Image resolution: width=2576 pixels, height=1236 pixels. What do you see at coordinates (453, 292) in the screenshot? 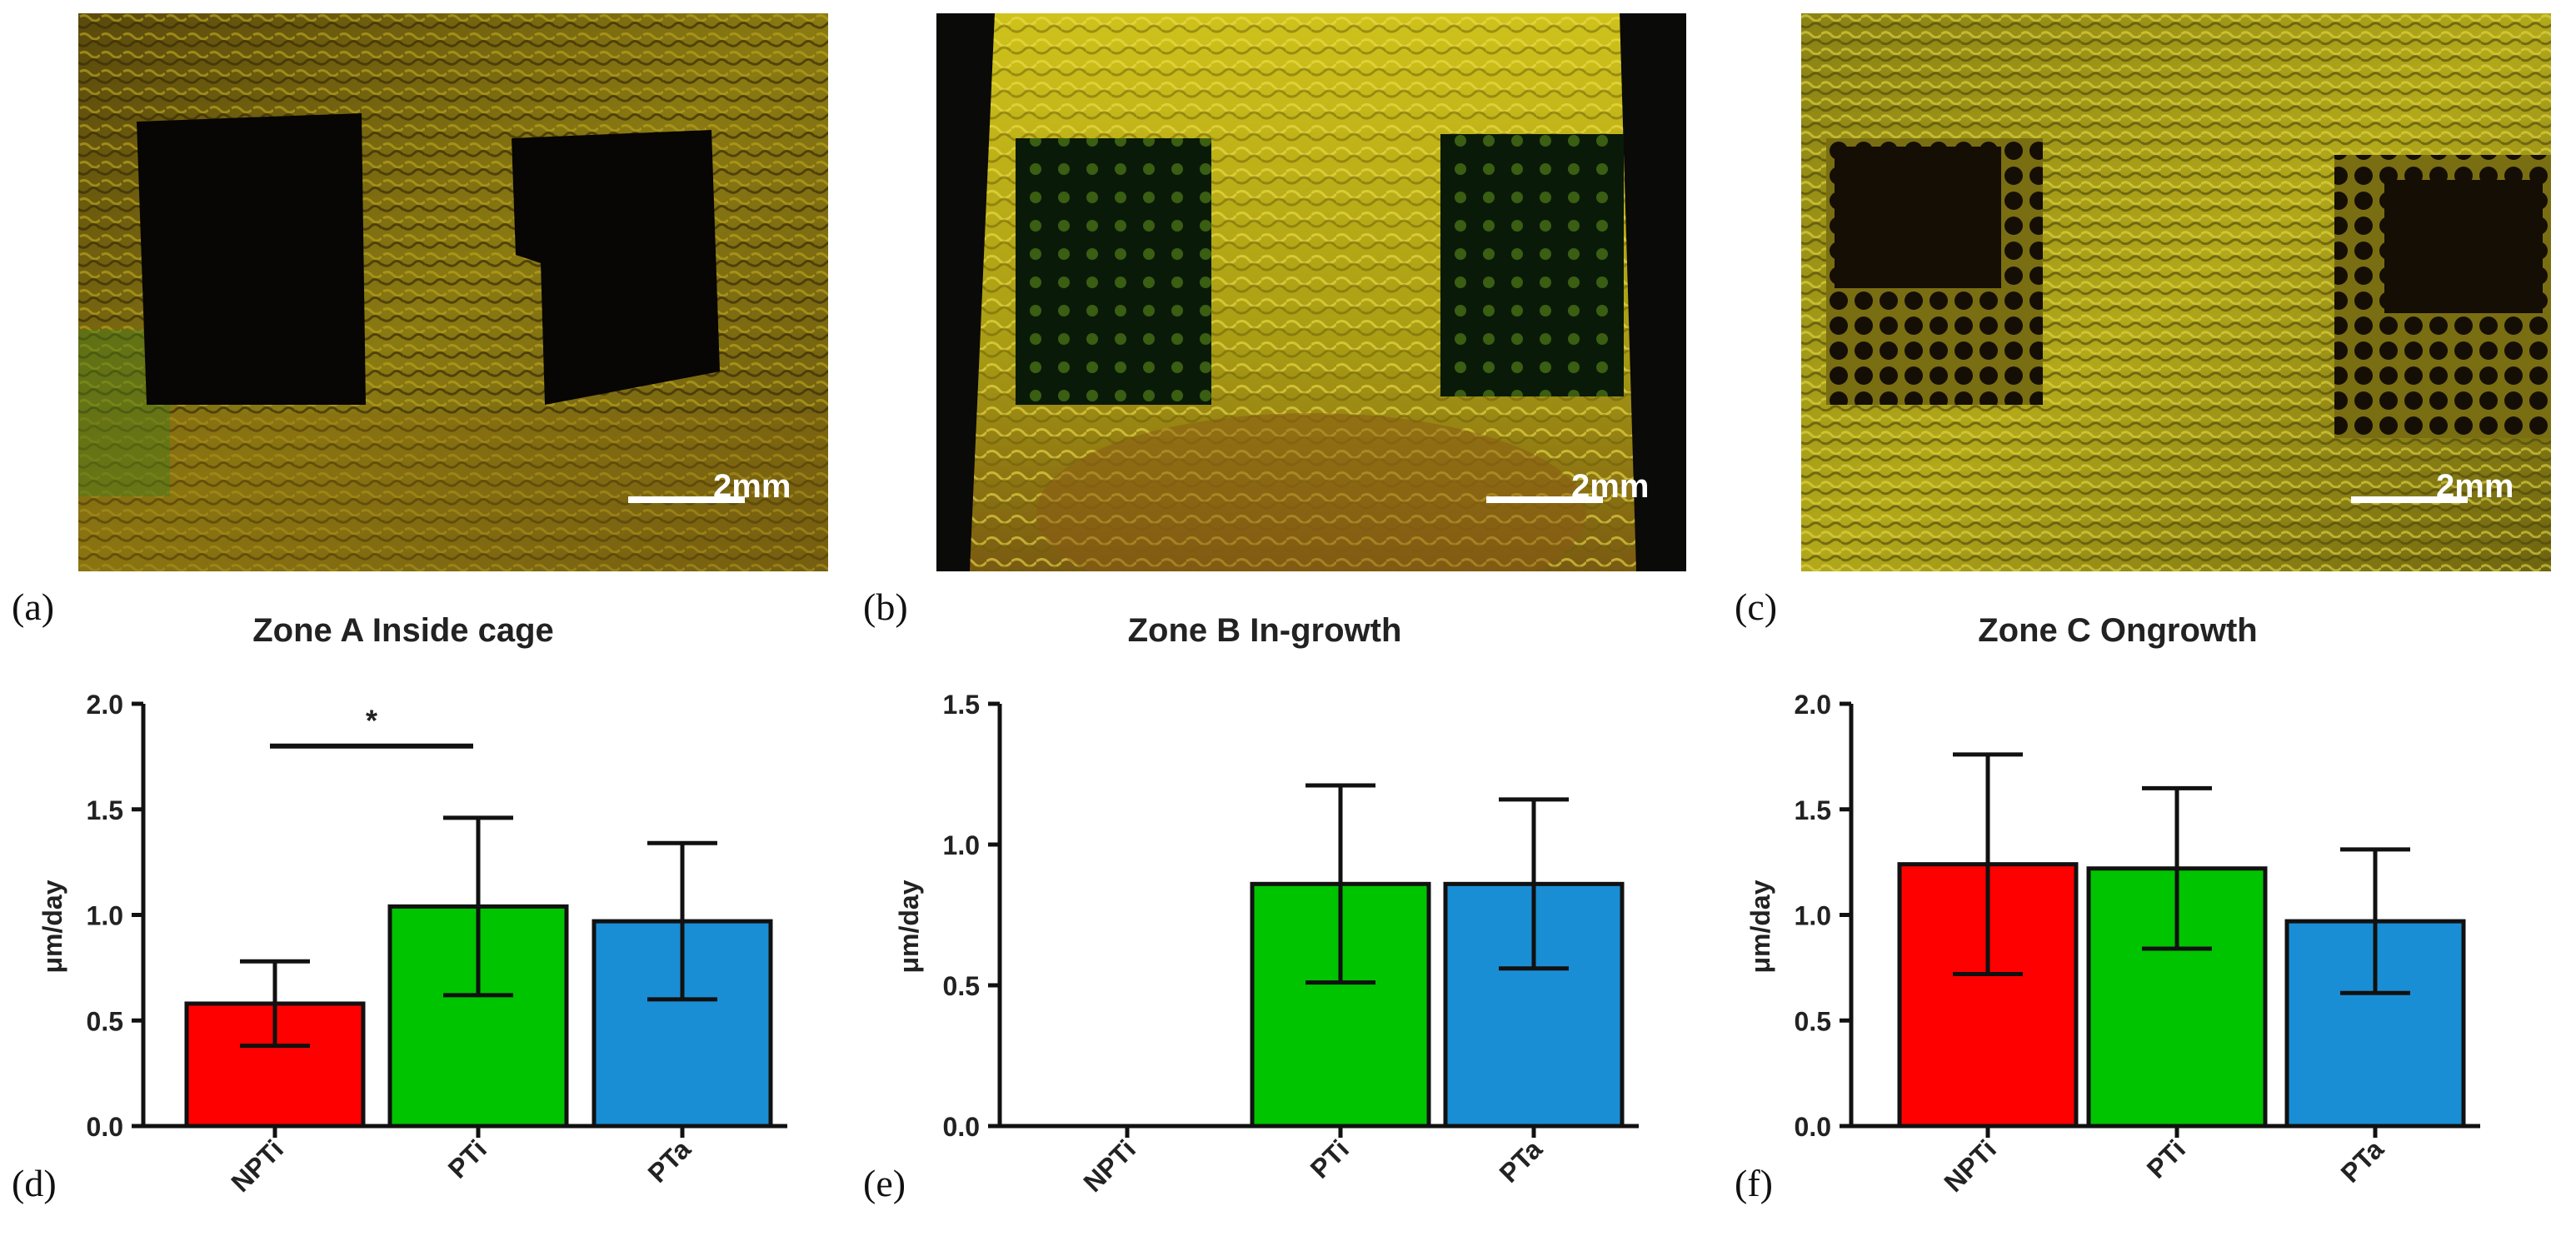
I see `micrograph-a` at bounding box center [453, 292].